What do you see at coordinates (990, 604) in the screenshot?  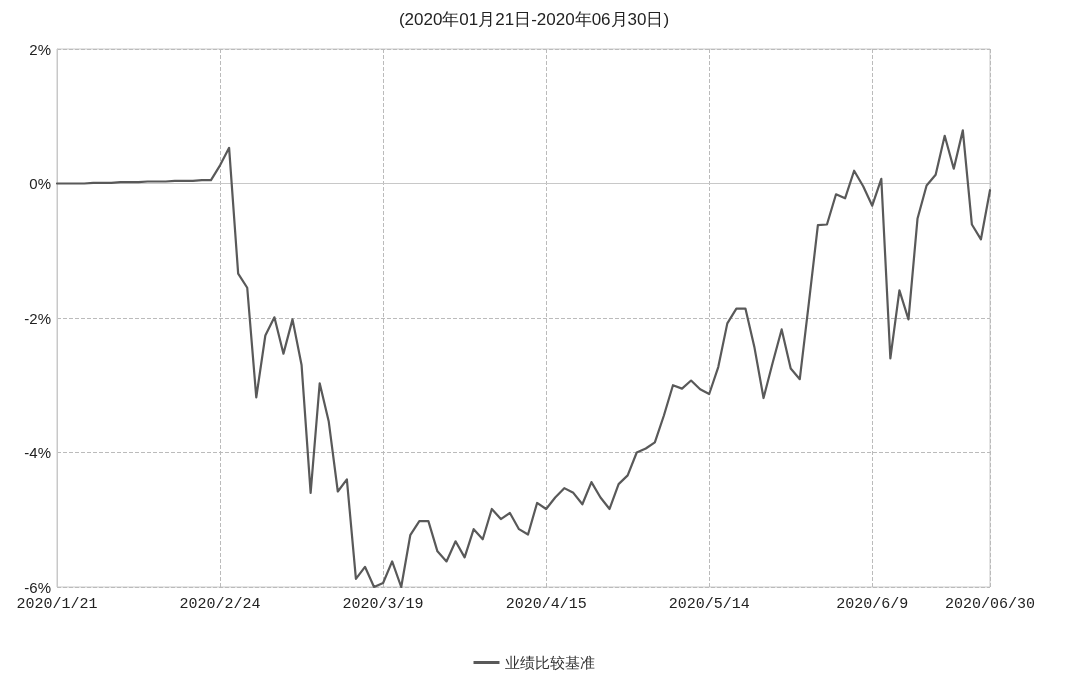 I see `x-tick-label: 2020/06/30` at bounding box center [990, 604].